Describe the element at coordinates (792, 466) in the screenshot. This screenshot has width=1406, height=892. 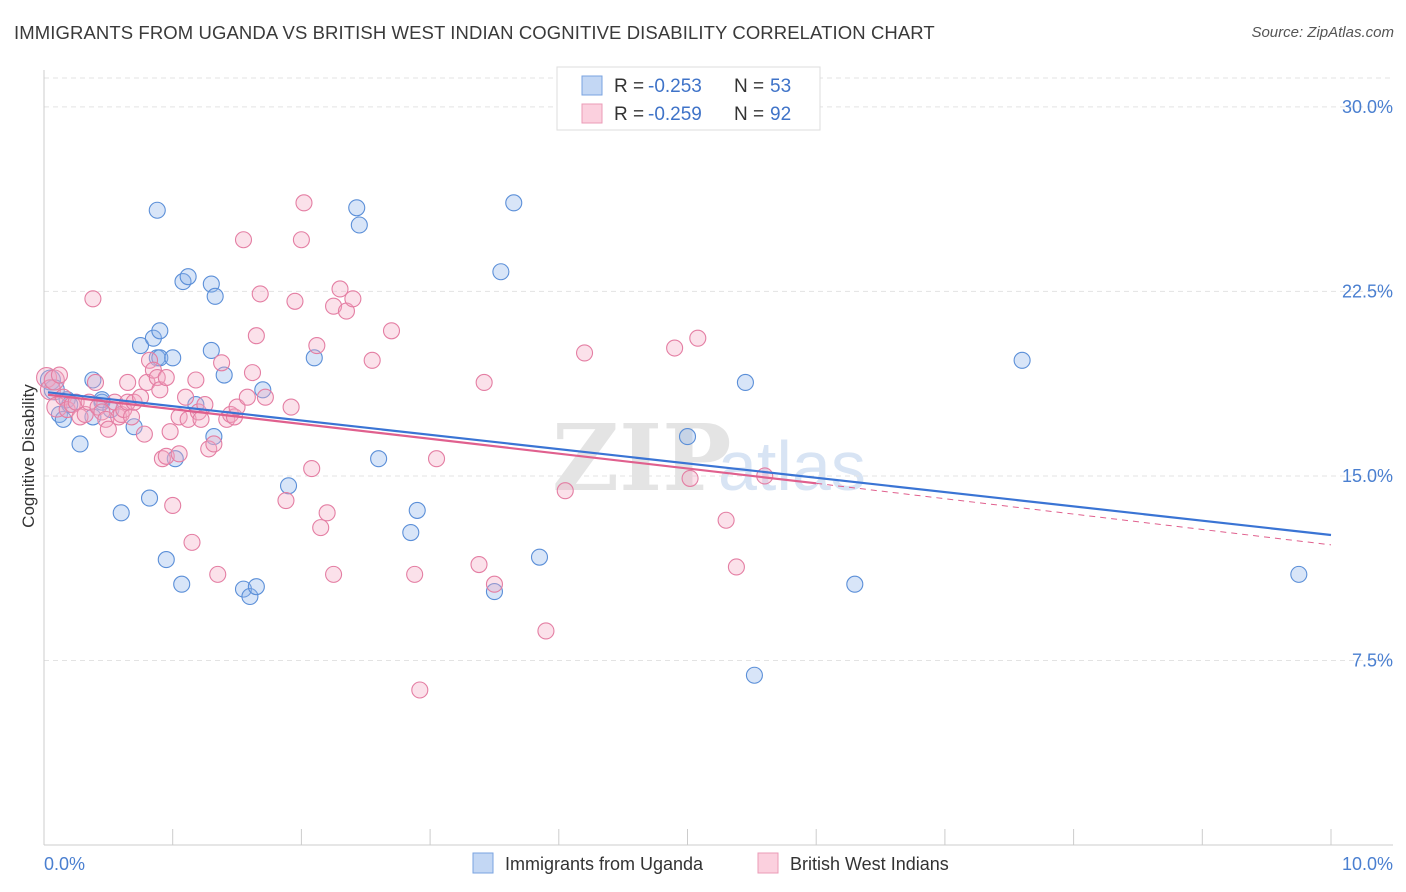
I see `watermark-atlas: atlas` at that location.